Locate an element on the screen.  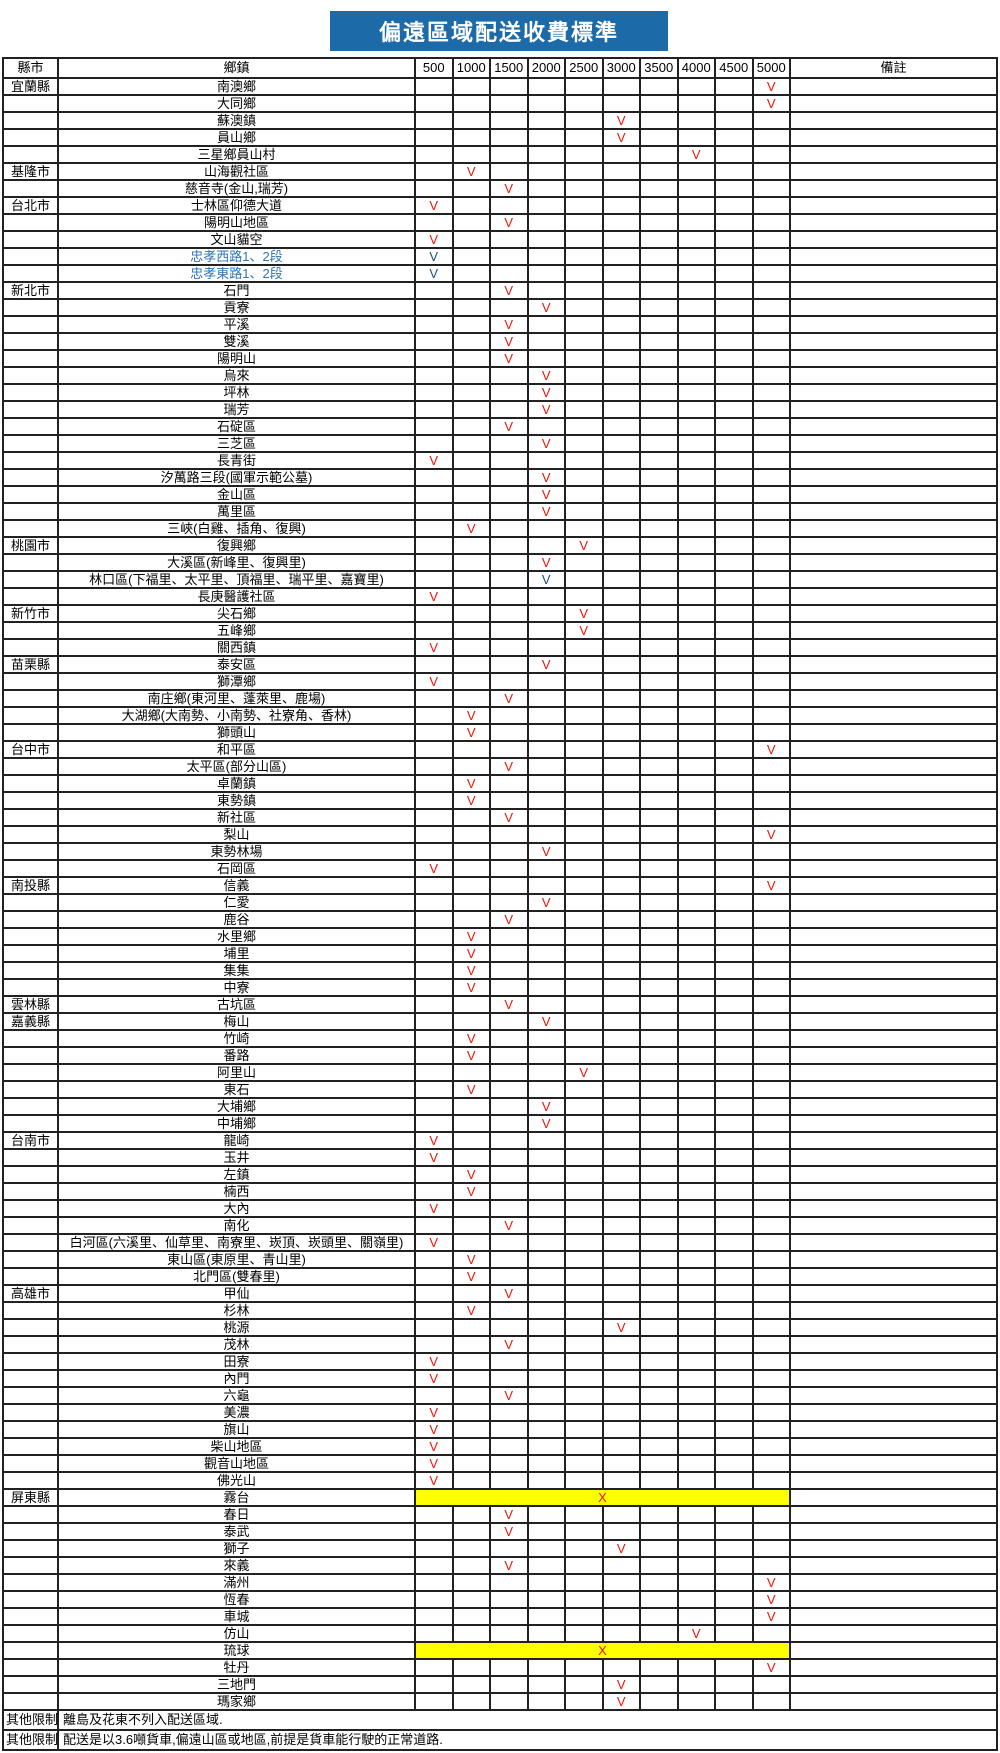
table-row: 基隆市 山海觀社區 V is located at coordinates (500, 171).